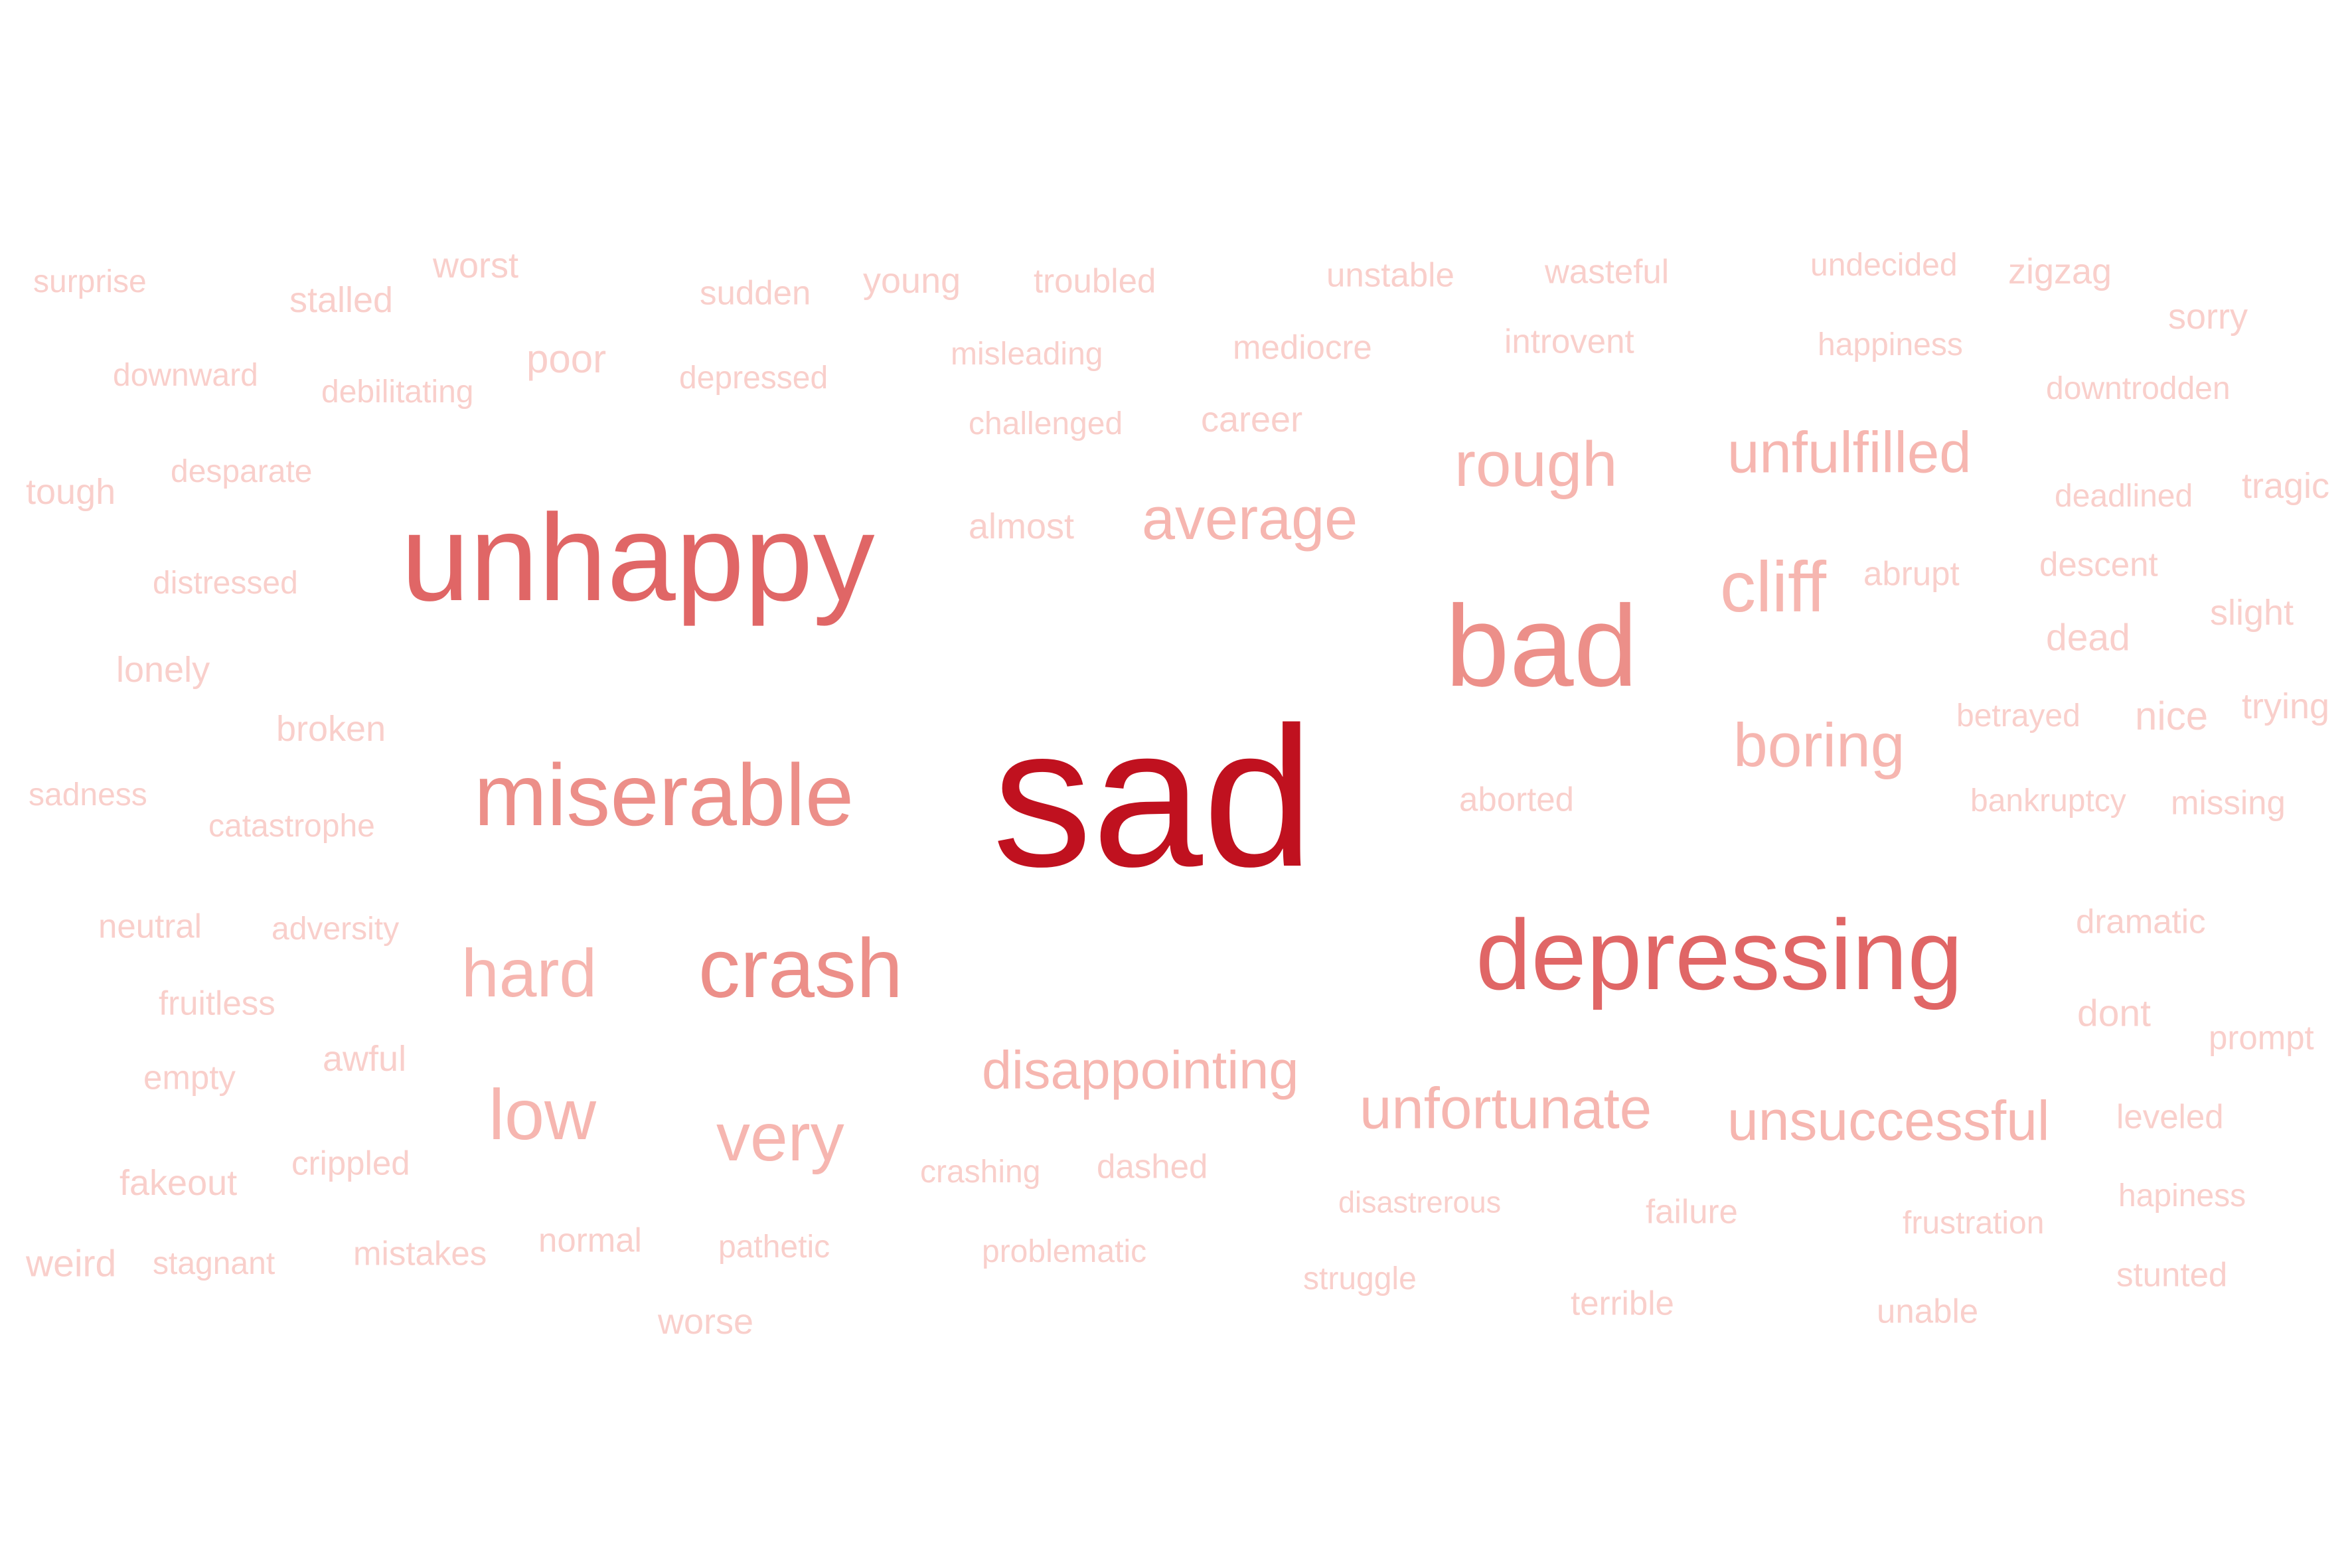  I want to click on word-unhappy: unhappy, so click(638, 558).